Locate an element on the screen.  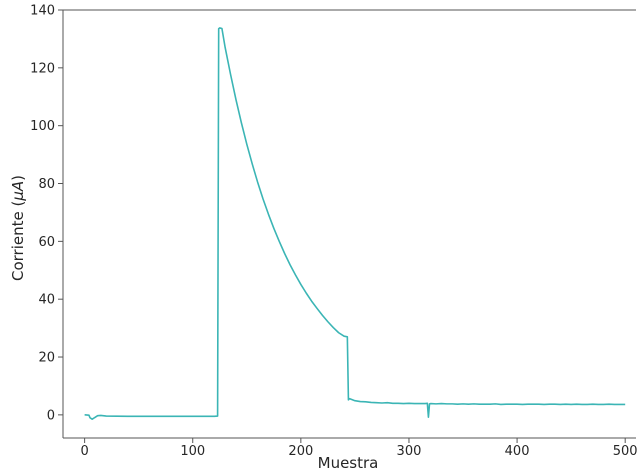
x-tick-label: 200 is located at coordinates (300, 451).